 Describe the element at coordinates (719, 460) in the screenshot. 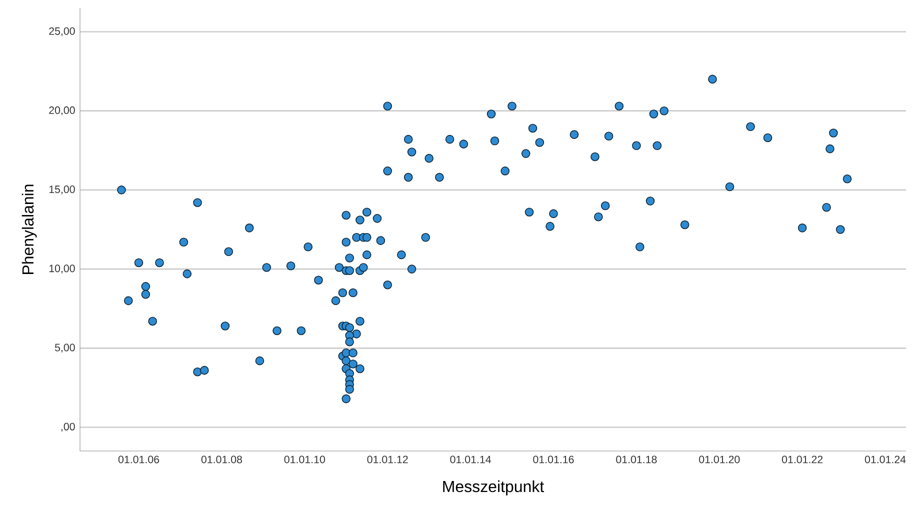

I see `x-tick-label: 01.01.20` at that location.